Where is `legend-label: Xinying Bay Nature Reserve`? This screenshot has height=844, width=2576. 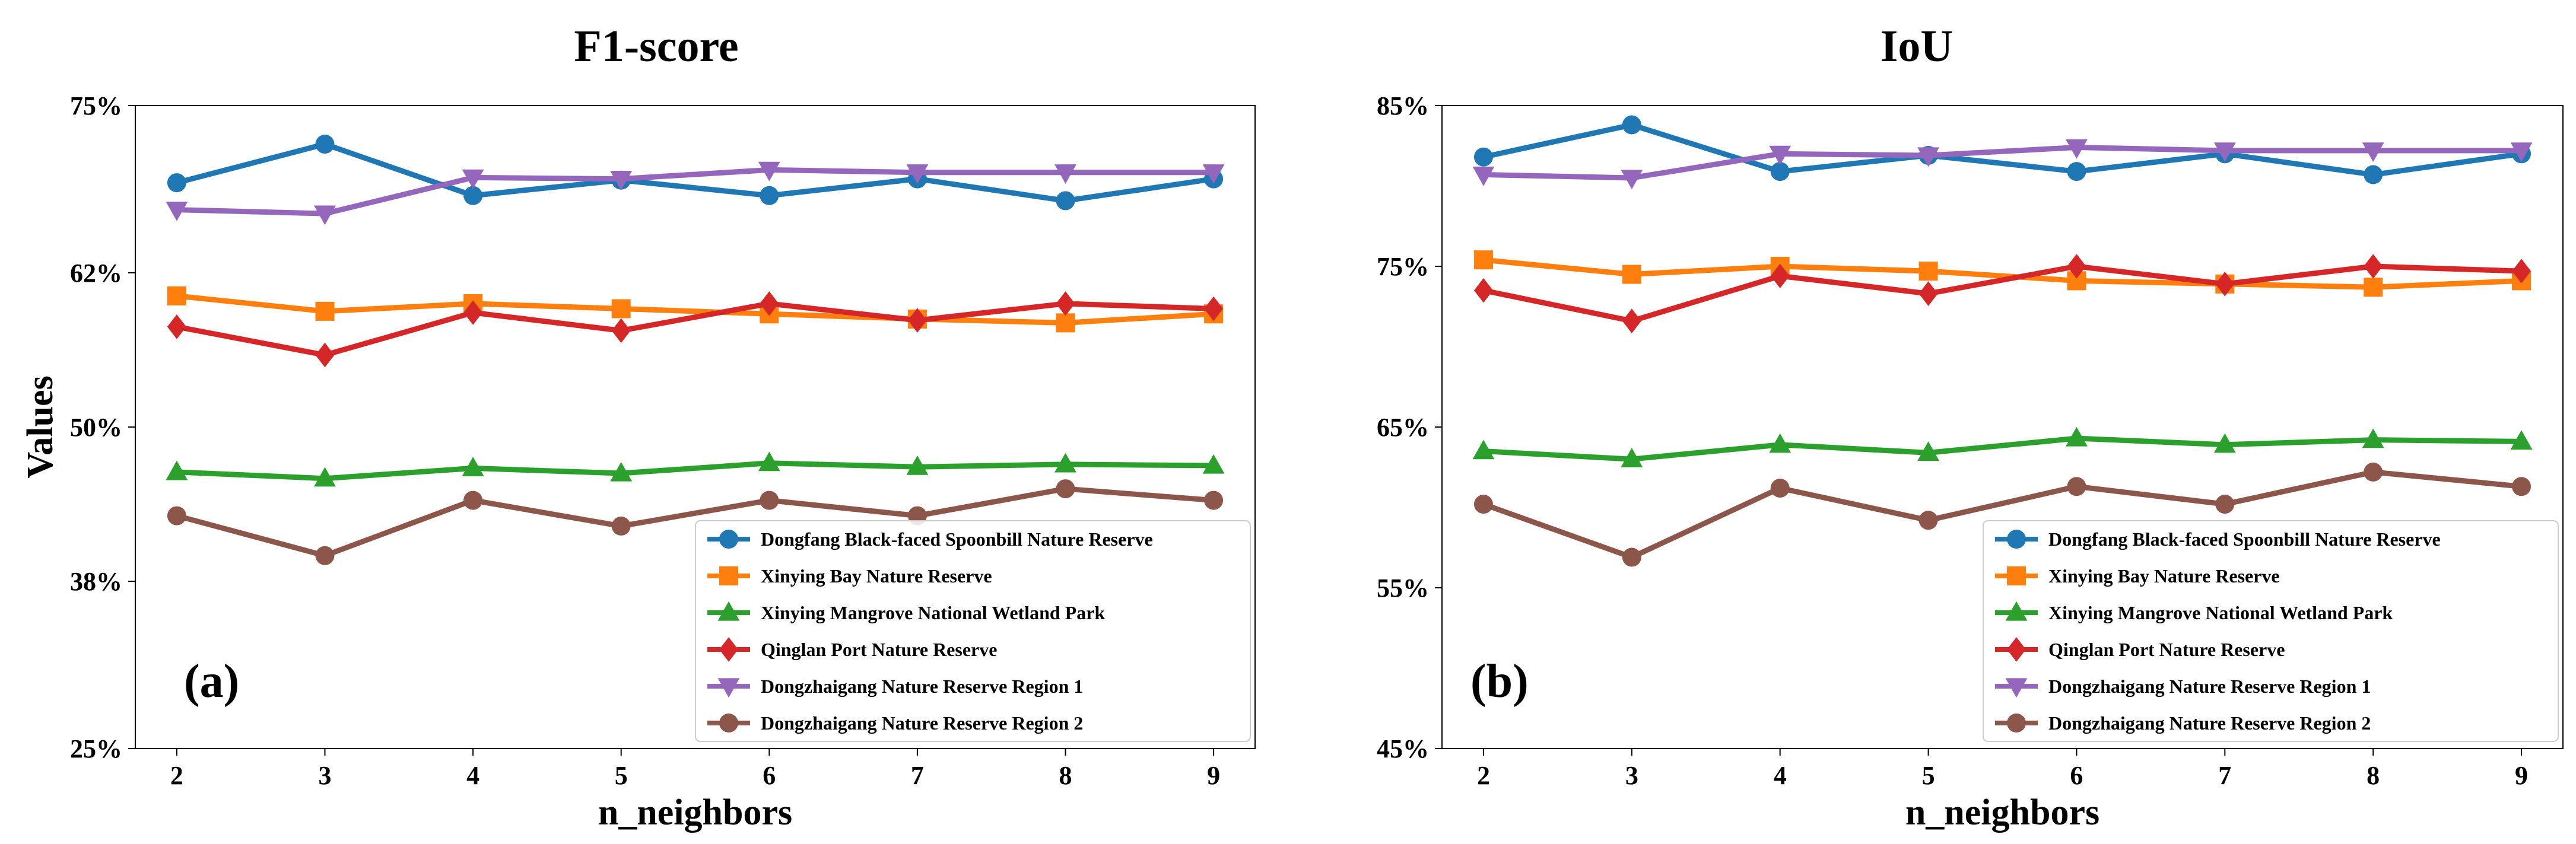
legend-label: Xinying Bay Nature Reserve is located at coordinates (2164, 576).